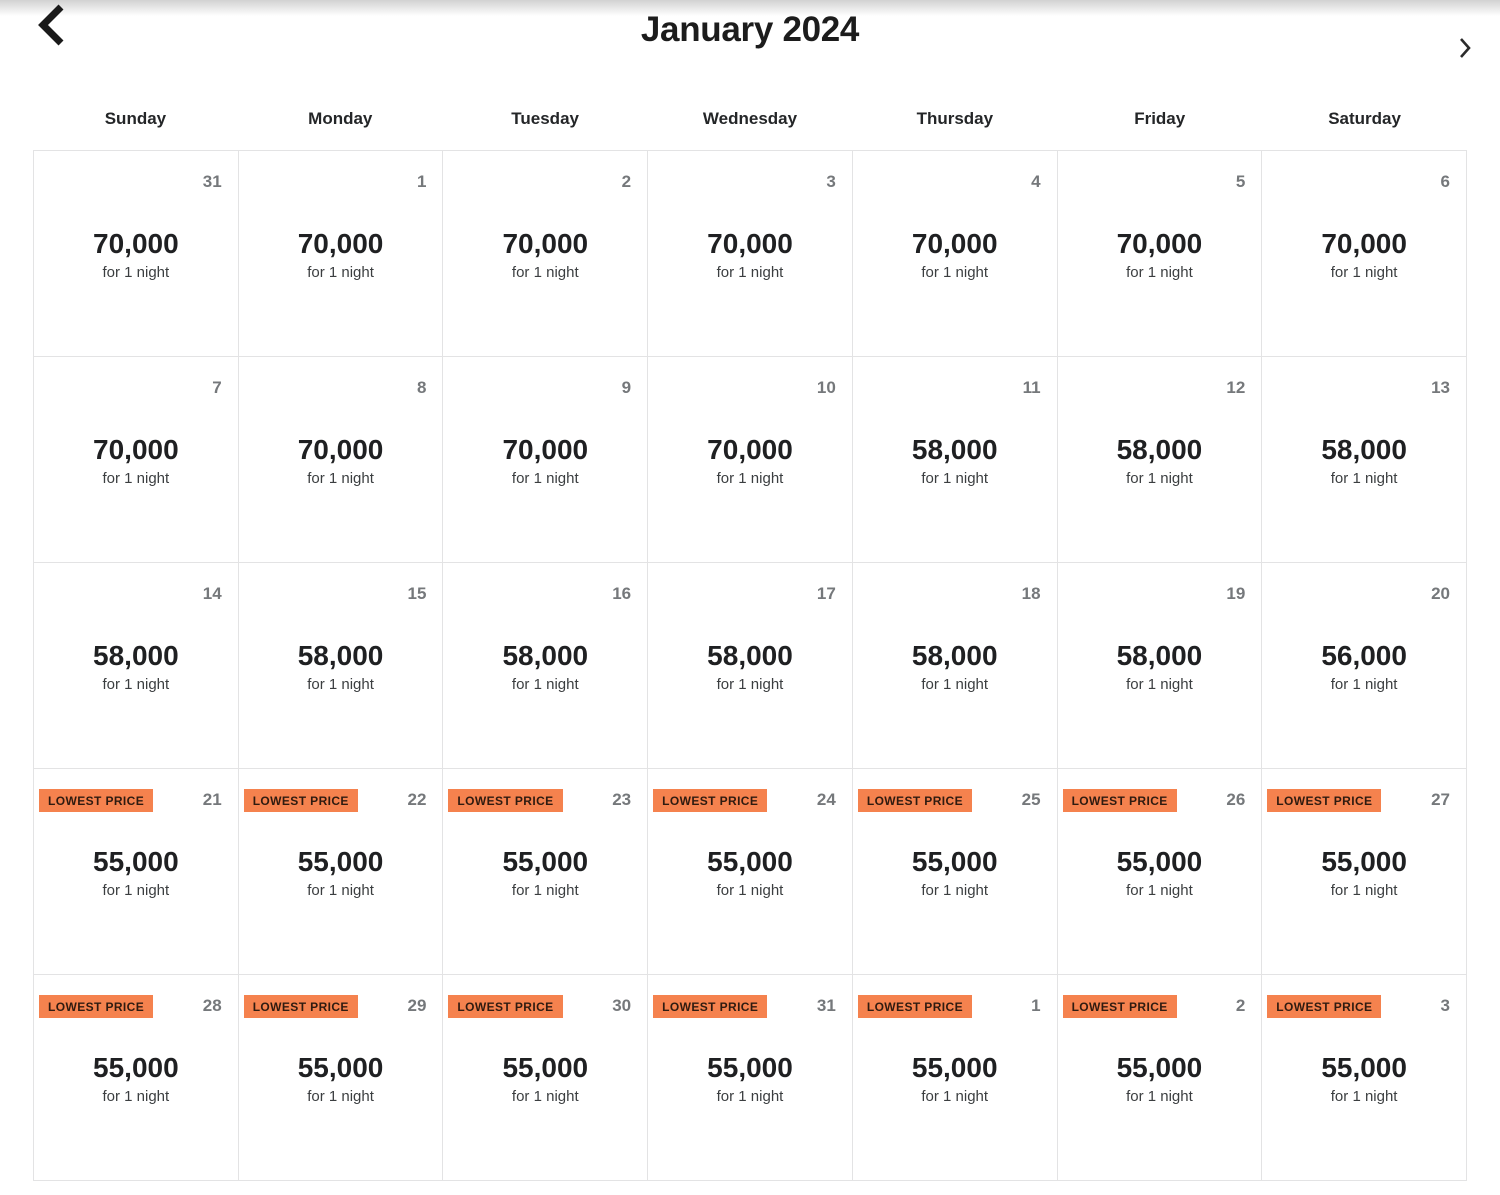 This screenshot has height=1195, width=1500. Describe the element at coordinates (1440, 799) in the screenshot. I see `day-number: 27` at that location.